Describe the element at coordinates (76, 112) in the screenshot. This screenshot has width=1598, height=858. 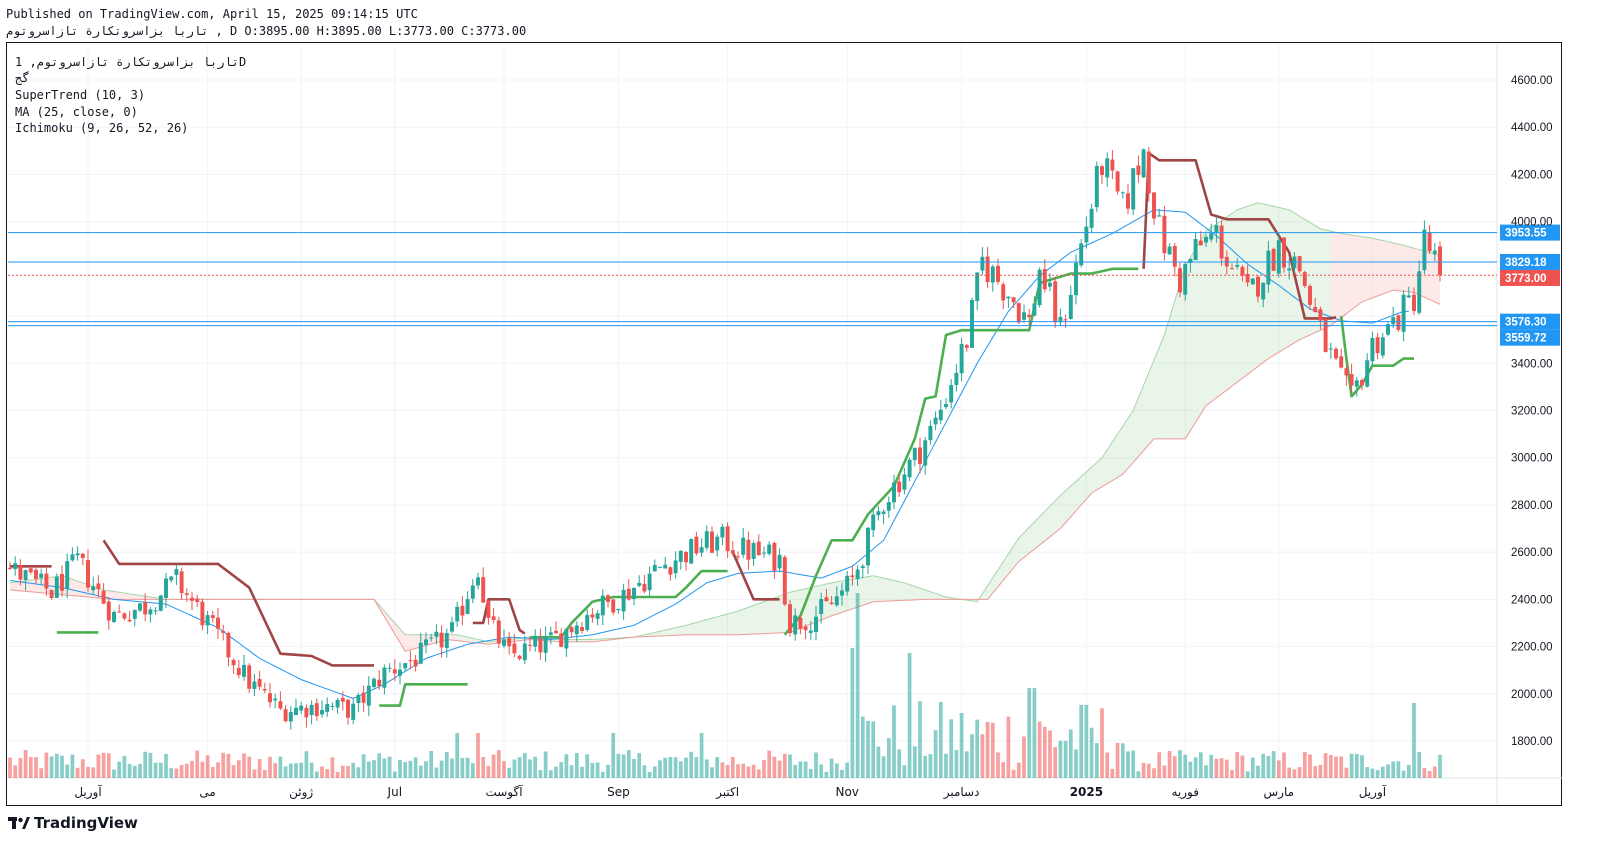
I see `legend-ma: MA (25, close, 0)` at that location.